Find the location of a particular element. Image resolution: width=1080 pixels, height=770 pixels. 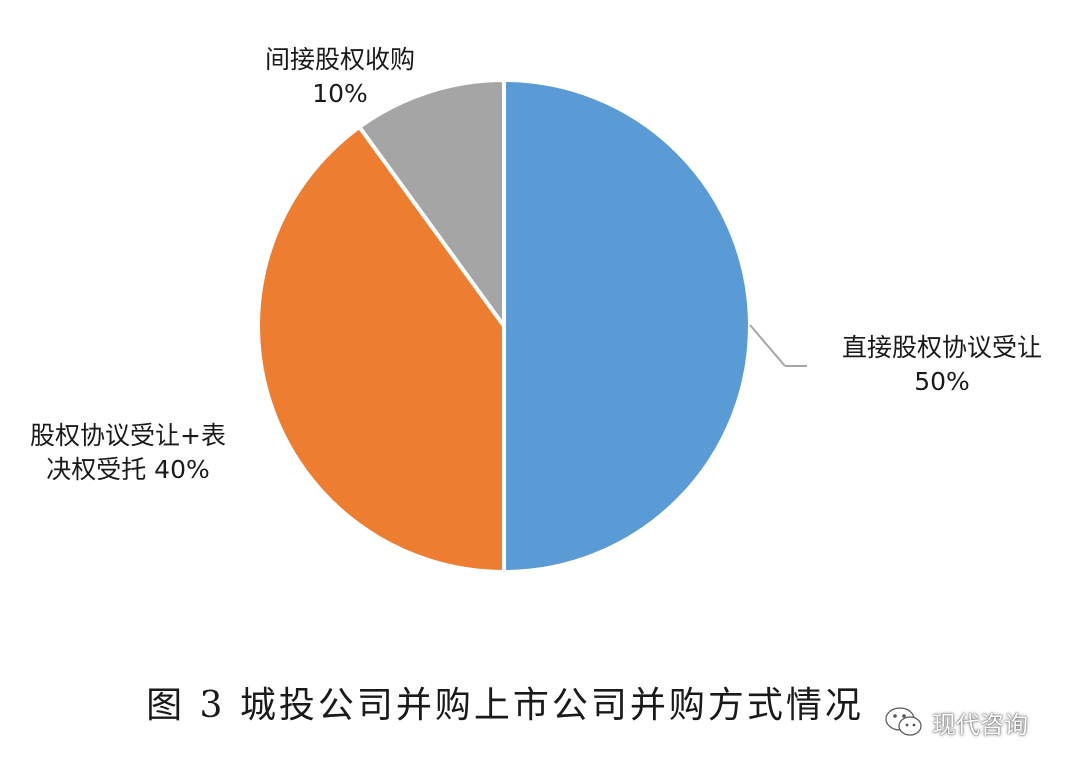

slice-label: 股权协议受让+表决权受托 40% is located at coordinates (128, 452).